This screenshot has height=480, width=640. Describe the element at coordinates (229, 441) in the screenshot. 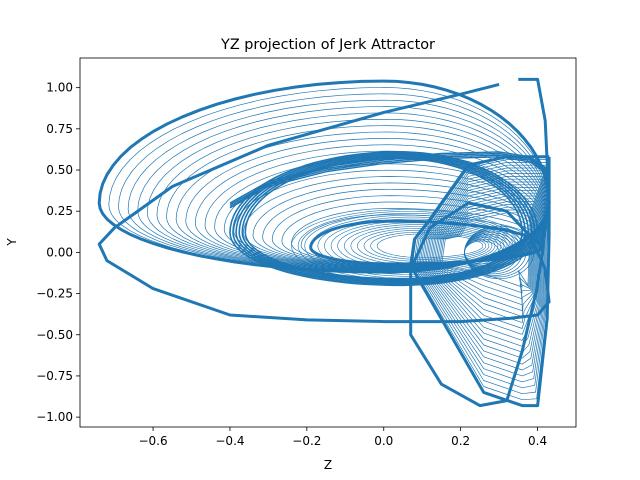

I see `x-tick-label: −0.4` at that location.